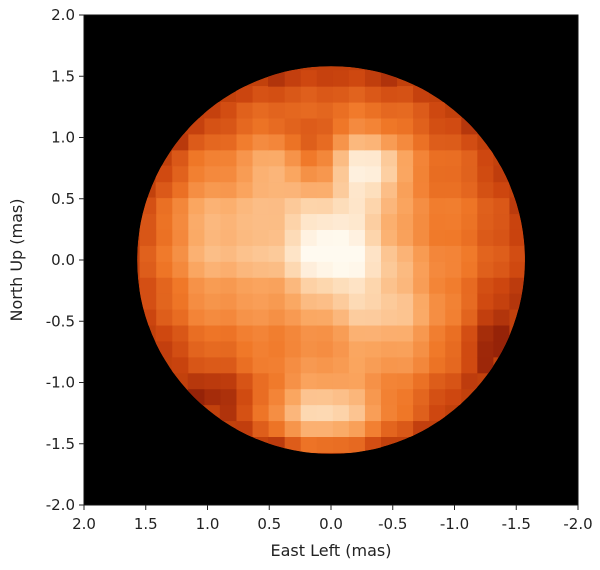  What do you see at coordinates (60, 383) in the screenshot?
I see `y-tick-label: -1.0` at bounding box center [60, 383].